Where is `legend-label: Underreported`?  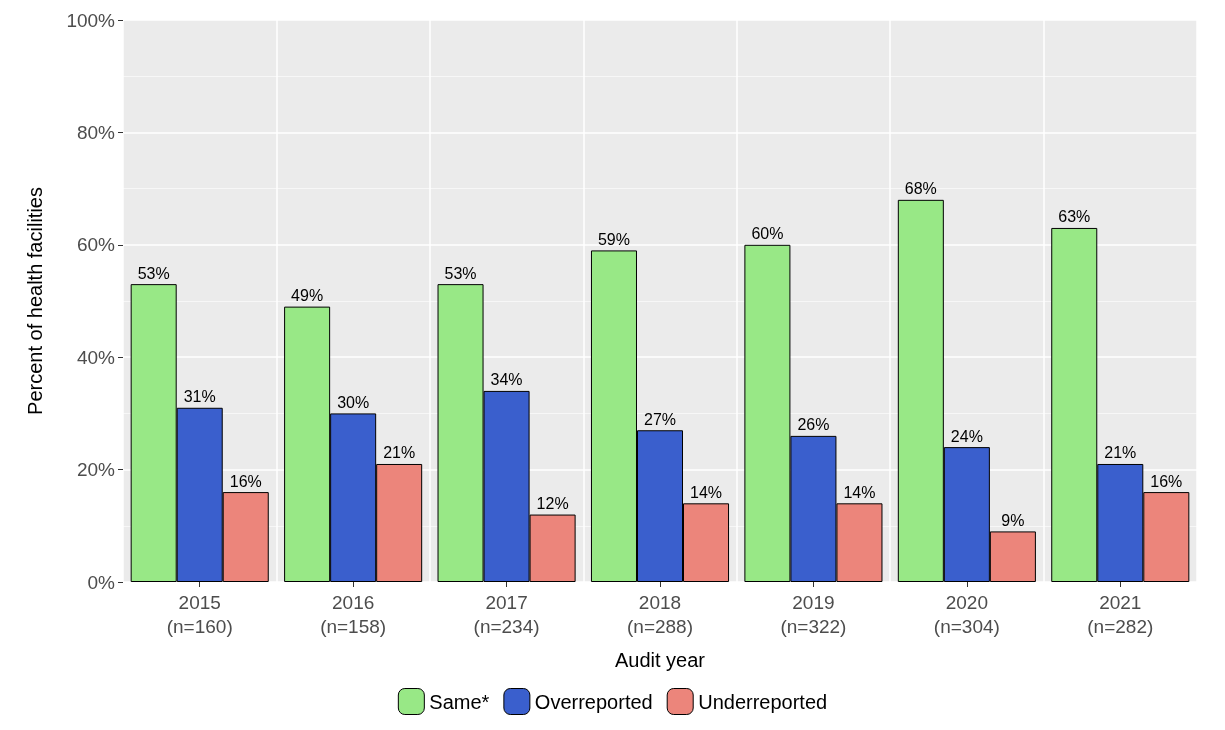 legend-label: Underreported is located at coordinates (763, 701).